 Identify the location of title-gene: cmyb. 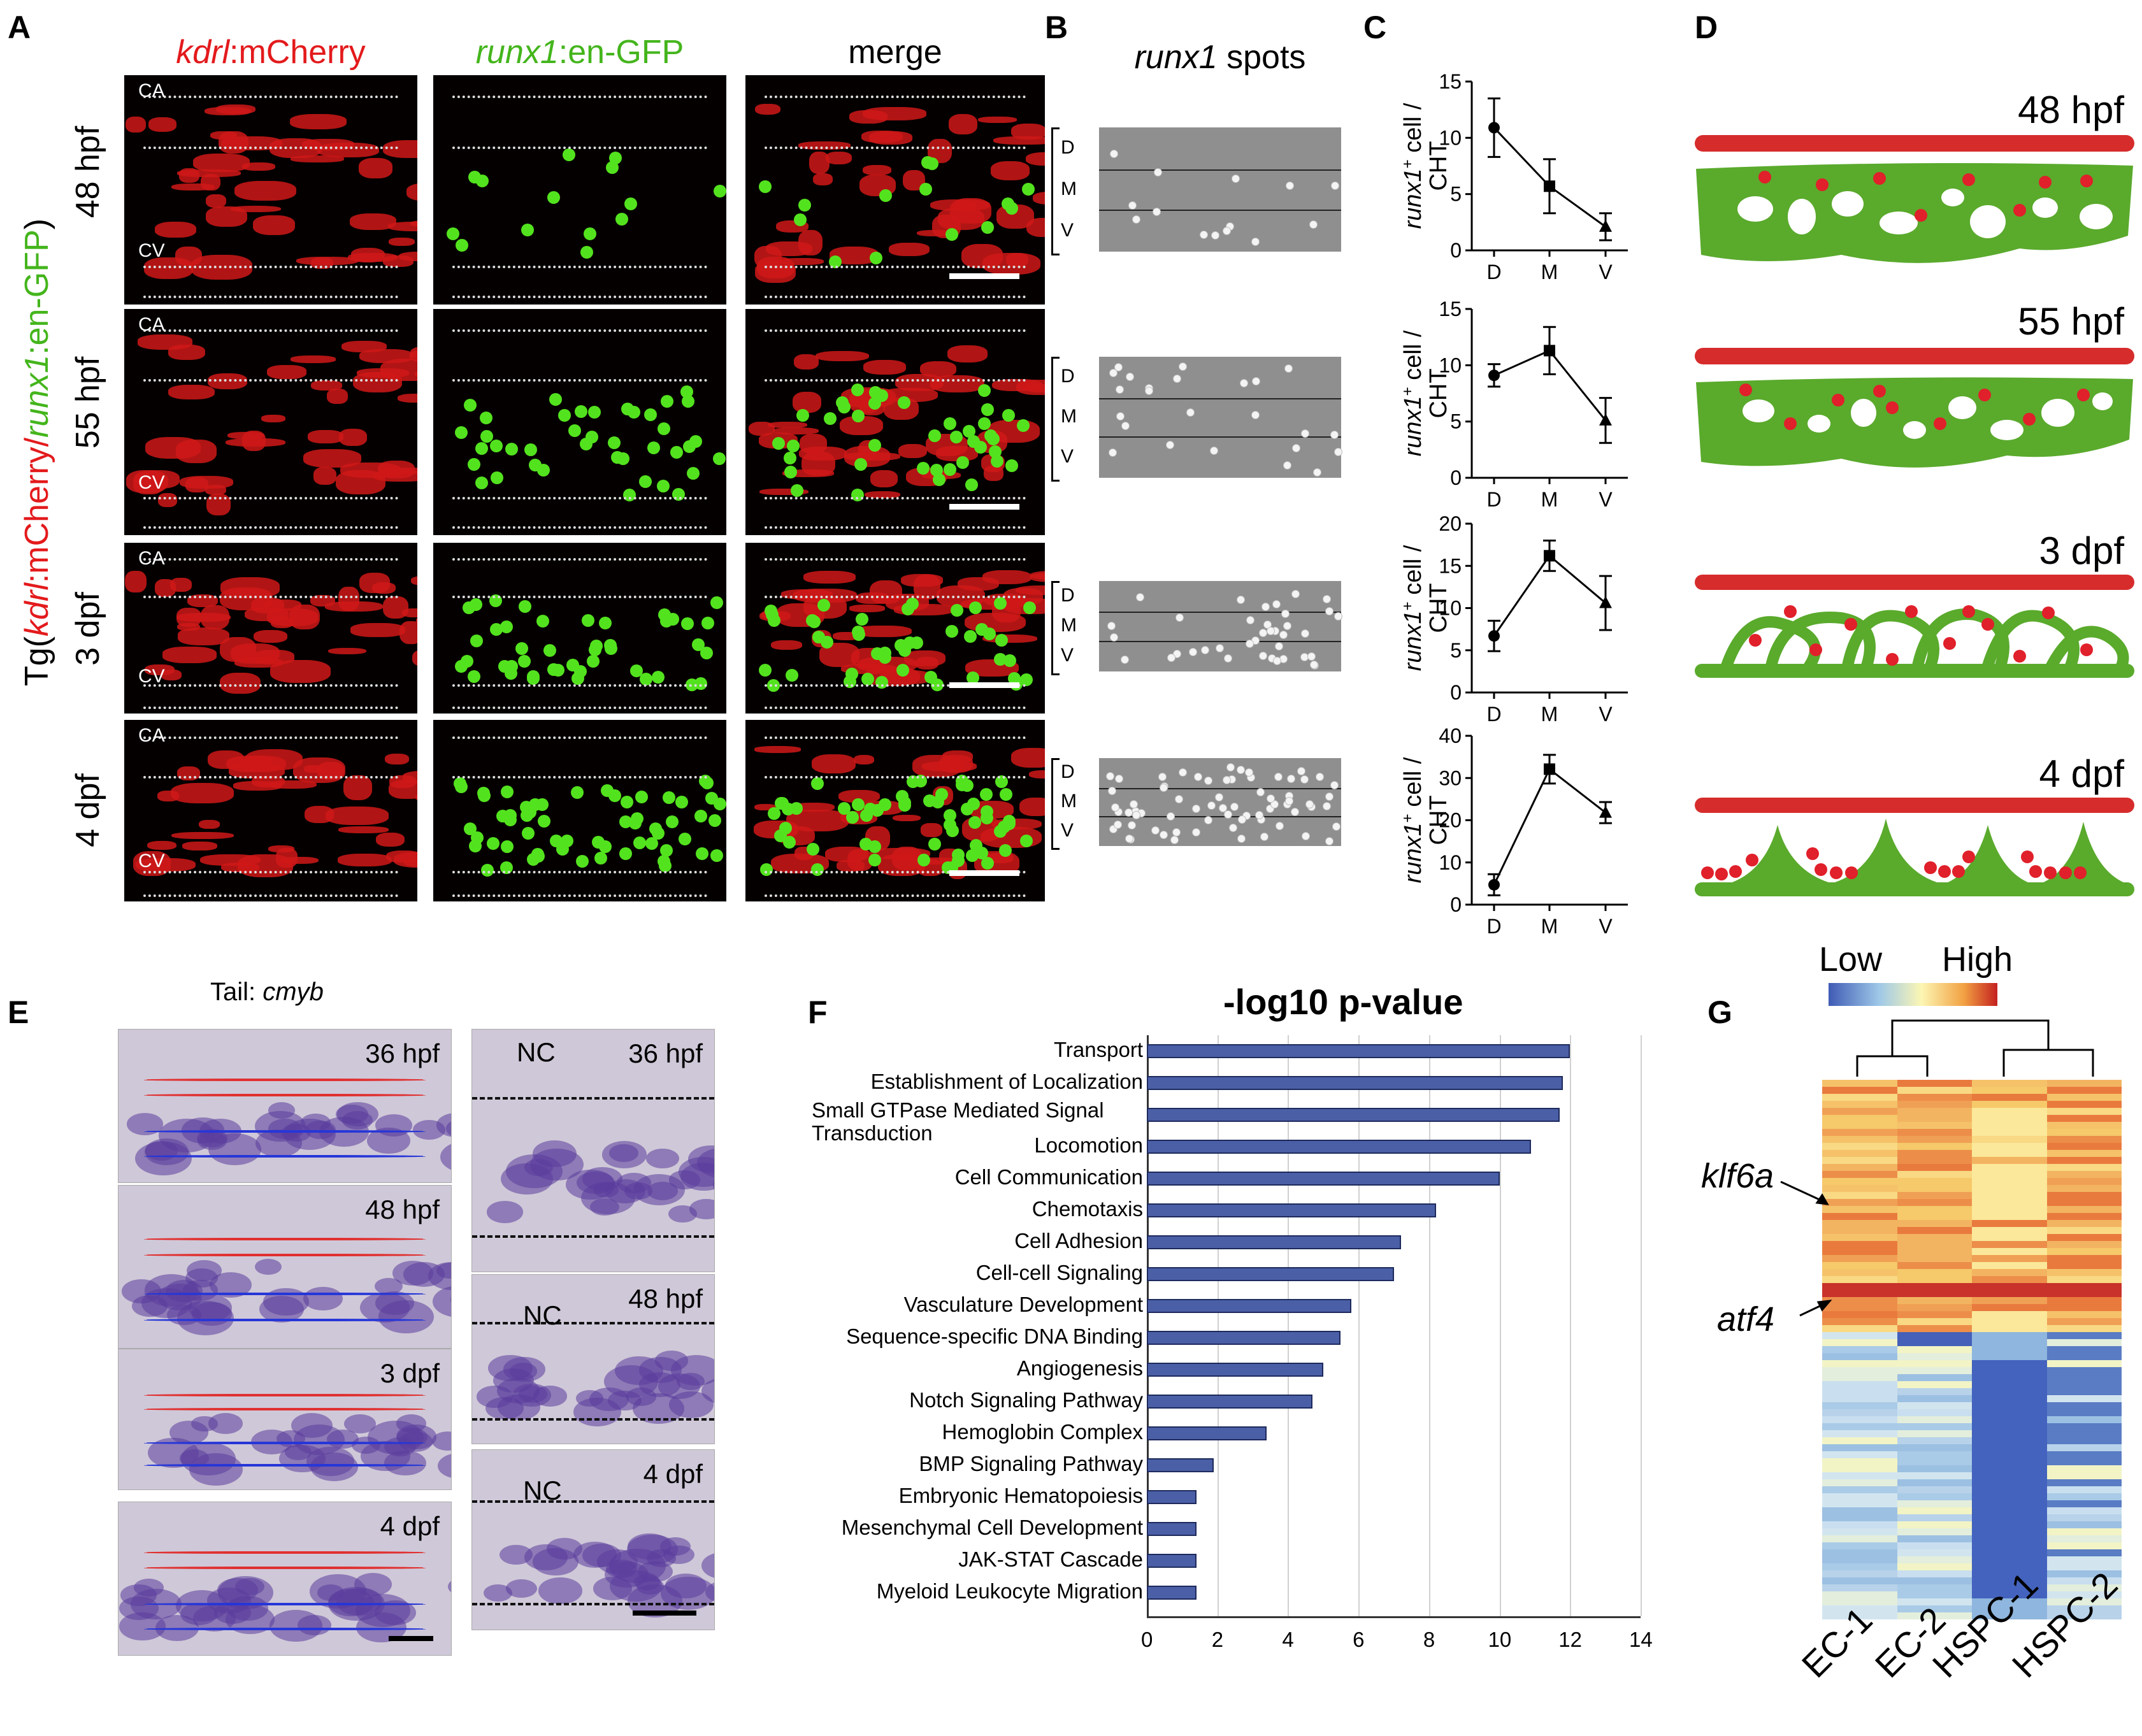
(293, 992).